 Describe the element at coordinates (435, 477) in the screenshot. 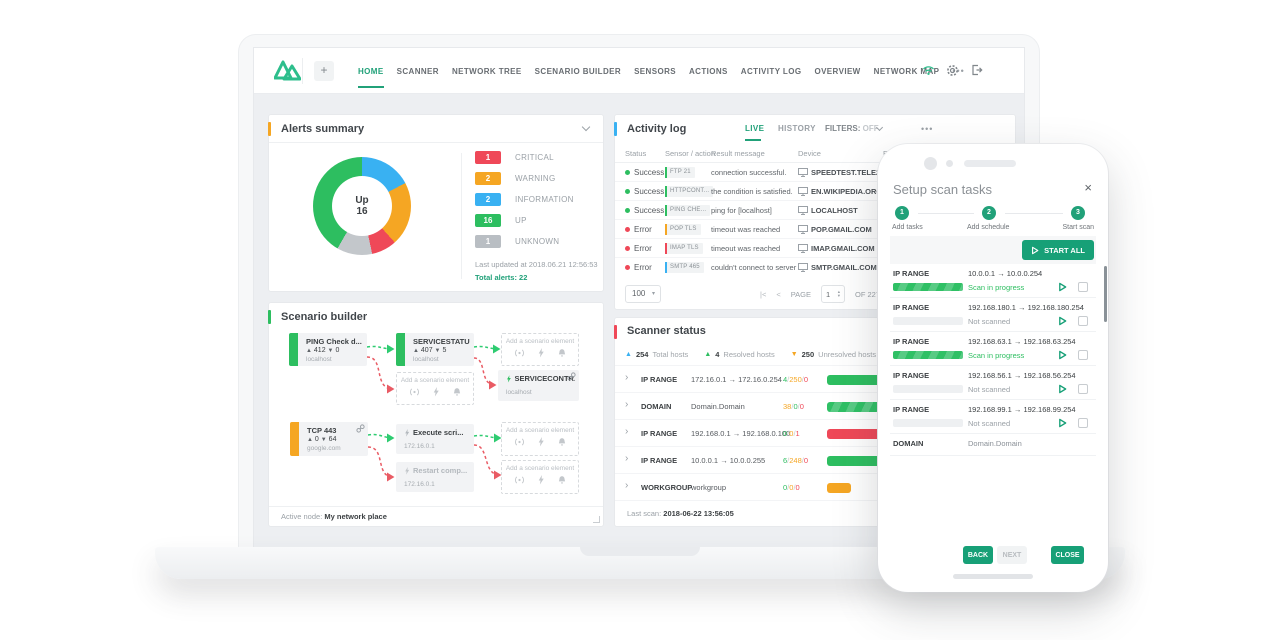

I see `scenario-node-restart: Restart comp... 172.16.0.1` at that location.